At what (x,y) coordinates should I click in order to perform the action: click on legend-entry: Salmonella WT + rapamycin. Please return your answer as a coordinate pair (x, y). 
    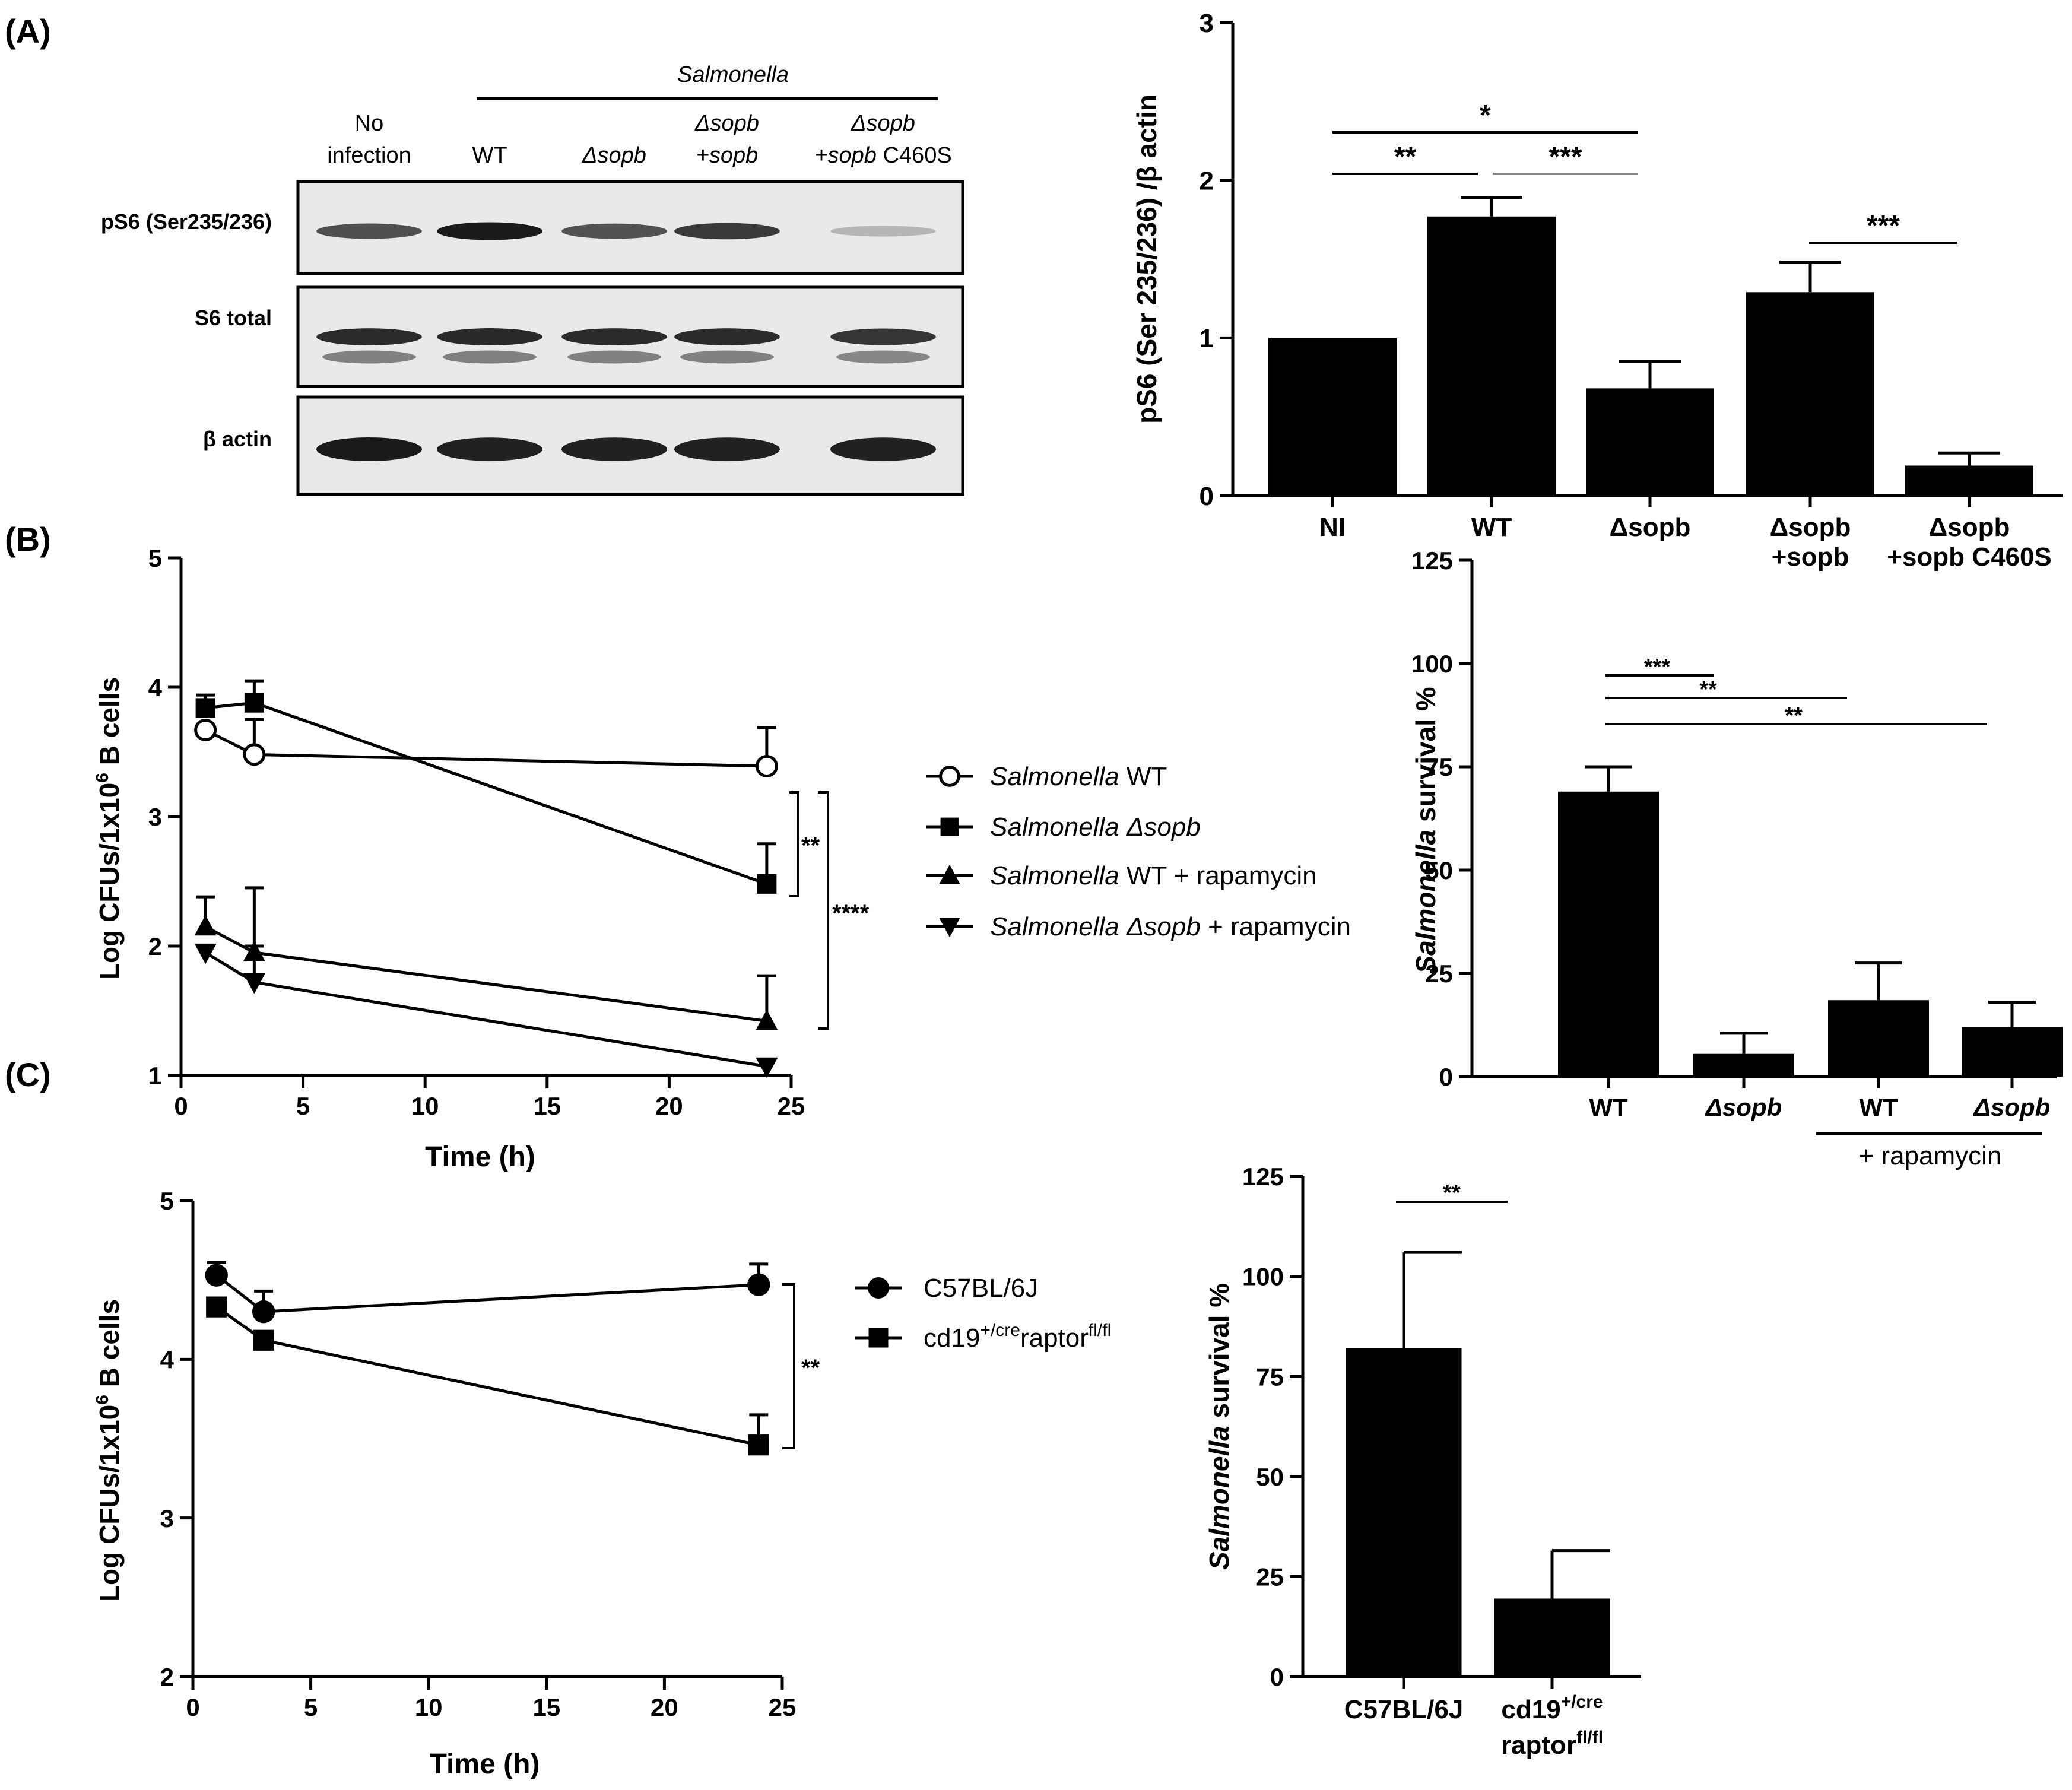
    Looking at the image, I should click on (1153, 876).